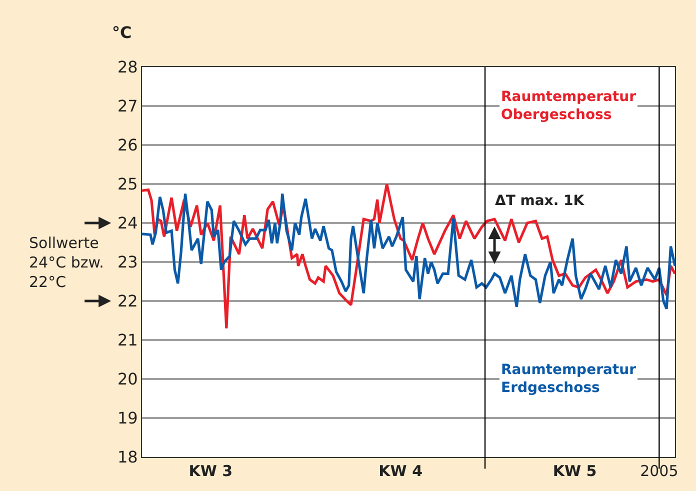 The width and height of the screenshot is (696, 491). What do you see at coordinates (127, 262) in the screenshot?
I see `y-tick-label: 23` at bounding box center [127, 262].